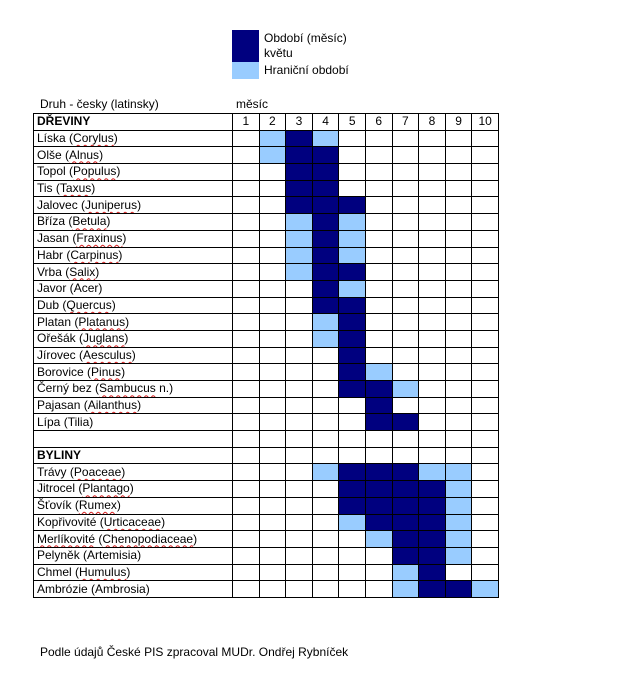 Image resolution: width=623 pixels, height=680 pixels. I want to click on species-latin-name: Poaceae, so click(97, 471).